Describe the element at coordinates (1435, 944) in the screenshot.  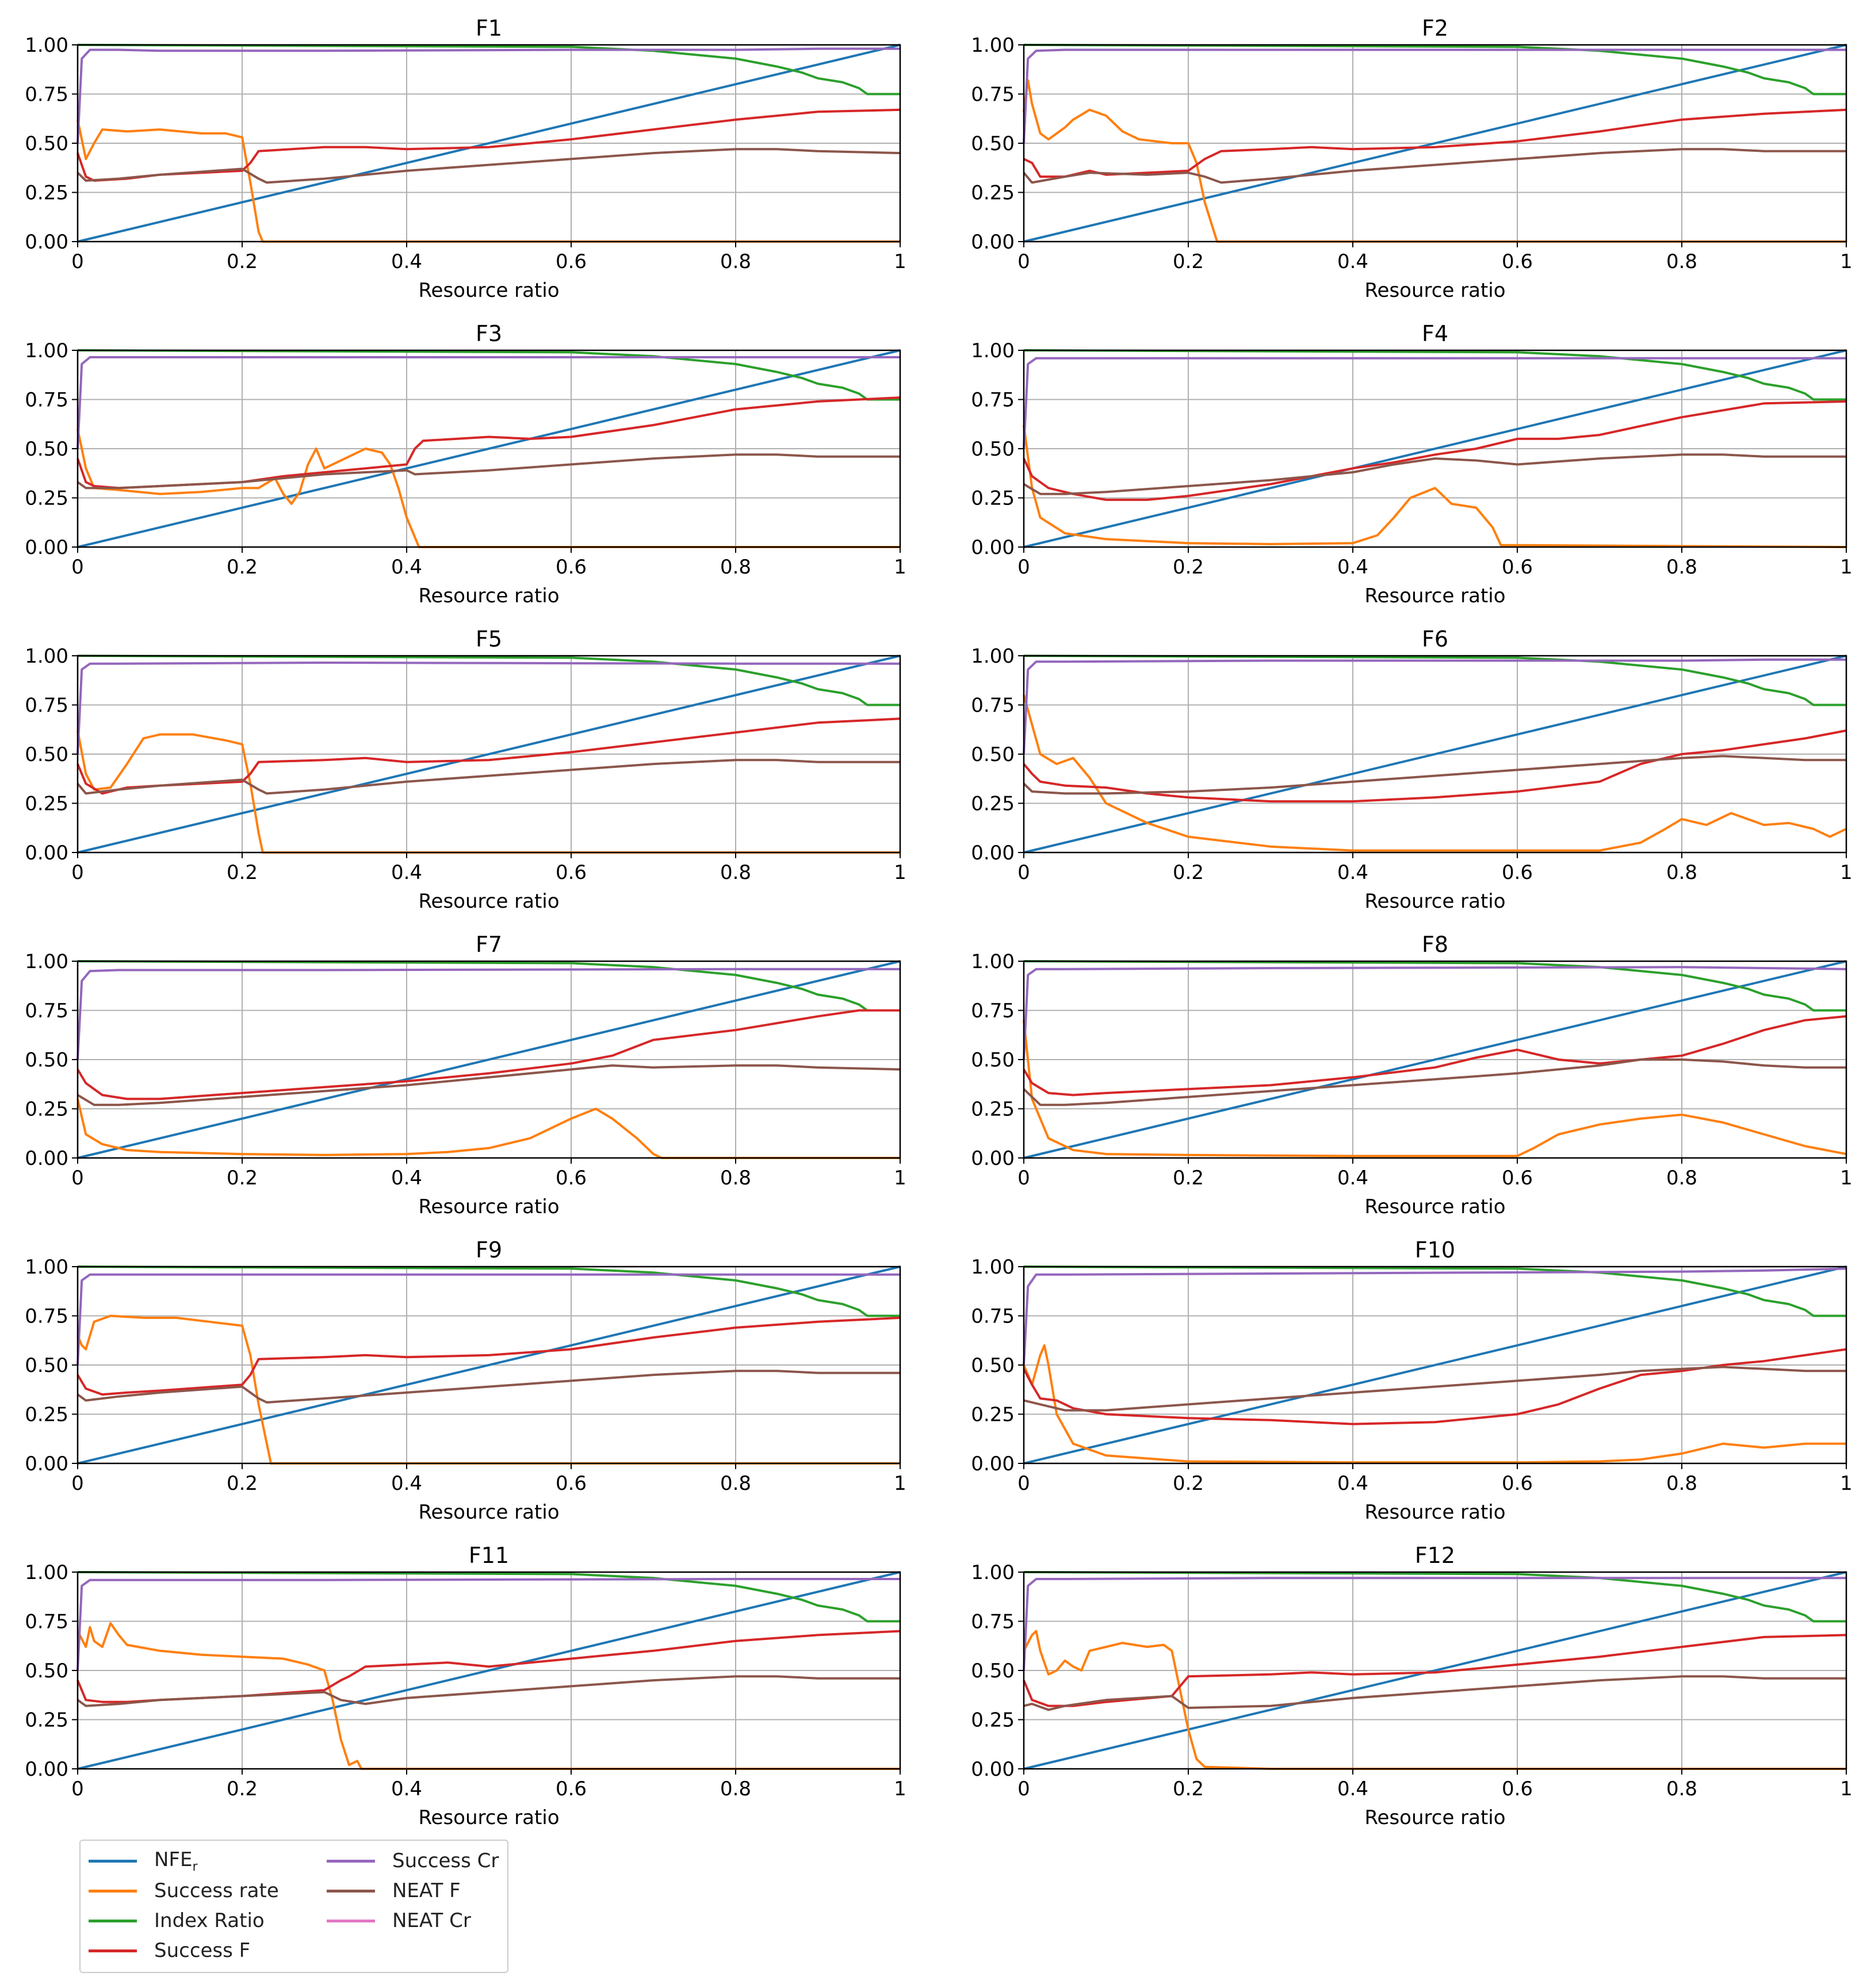
I see `chart-title: F8` at that location.